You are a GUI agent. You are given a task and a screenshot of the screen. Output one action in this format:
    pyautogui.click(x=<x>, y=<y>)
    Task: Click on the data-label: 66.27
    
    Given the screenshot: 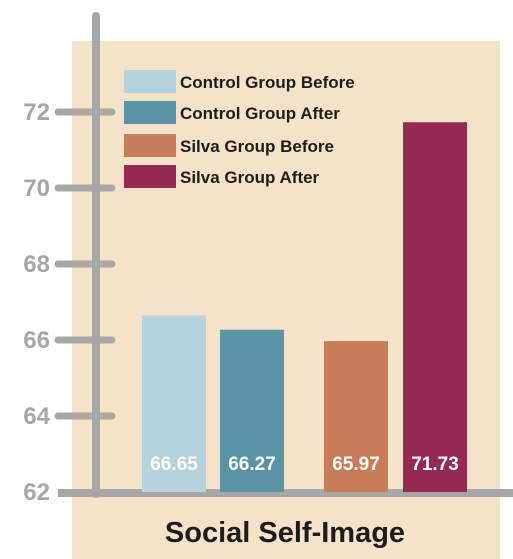 What is the action you would take?
    pyautogui.click(x=252, y=464)
    